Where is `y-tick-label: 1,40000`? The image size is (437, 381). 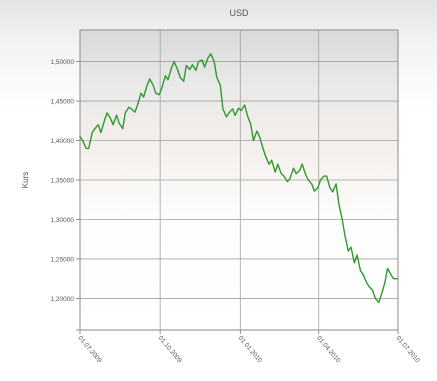 y-tick-label: 1,40000 is located at coordinates (63, 141).